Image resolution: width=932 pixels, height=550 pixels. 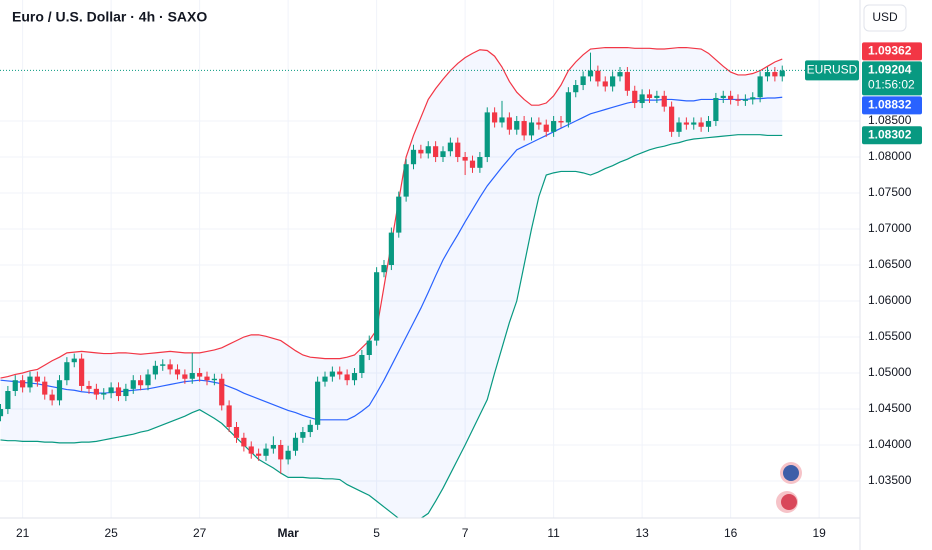 I want to click on last-price-tag, so click(x=892, y=78).